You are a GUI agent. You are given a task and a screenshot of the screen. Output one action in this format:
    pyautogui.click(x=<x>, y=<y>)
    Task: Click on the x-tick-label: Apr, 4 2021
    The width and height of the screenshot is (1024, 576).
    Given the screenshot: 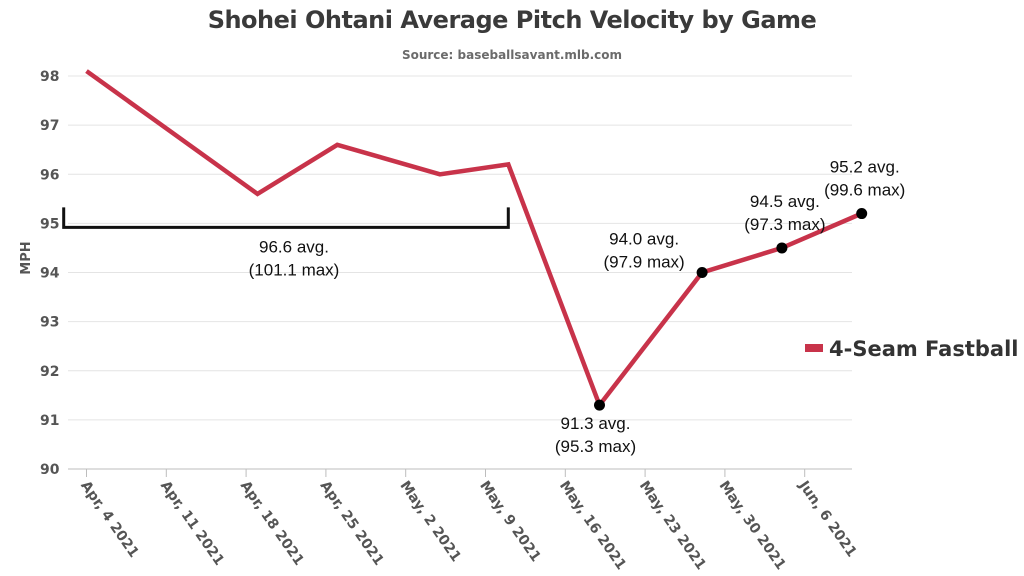 What is the action you would take?
    pyautogui.click(x=109, y=519)
    